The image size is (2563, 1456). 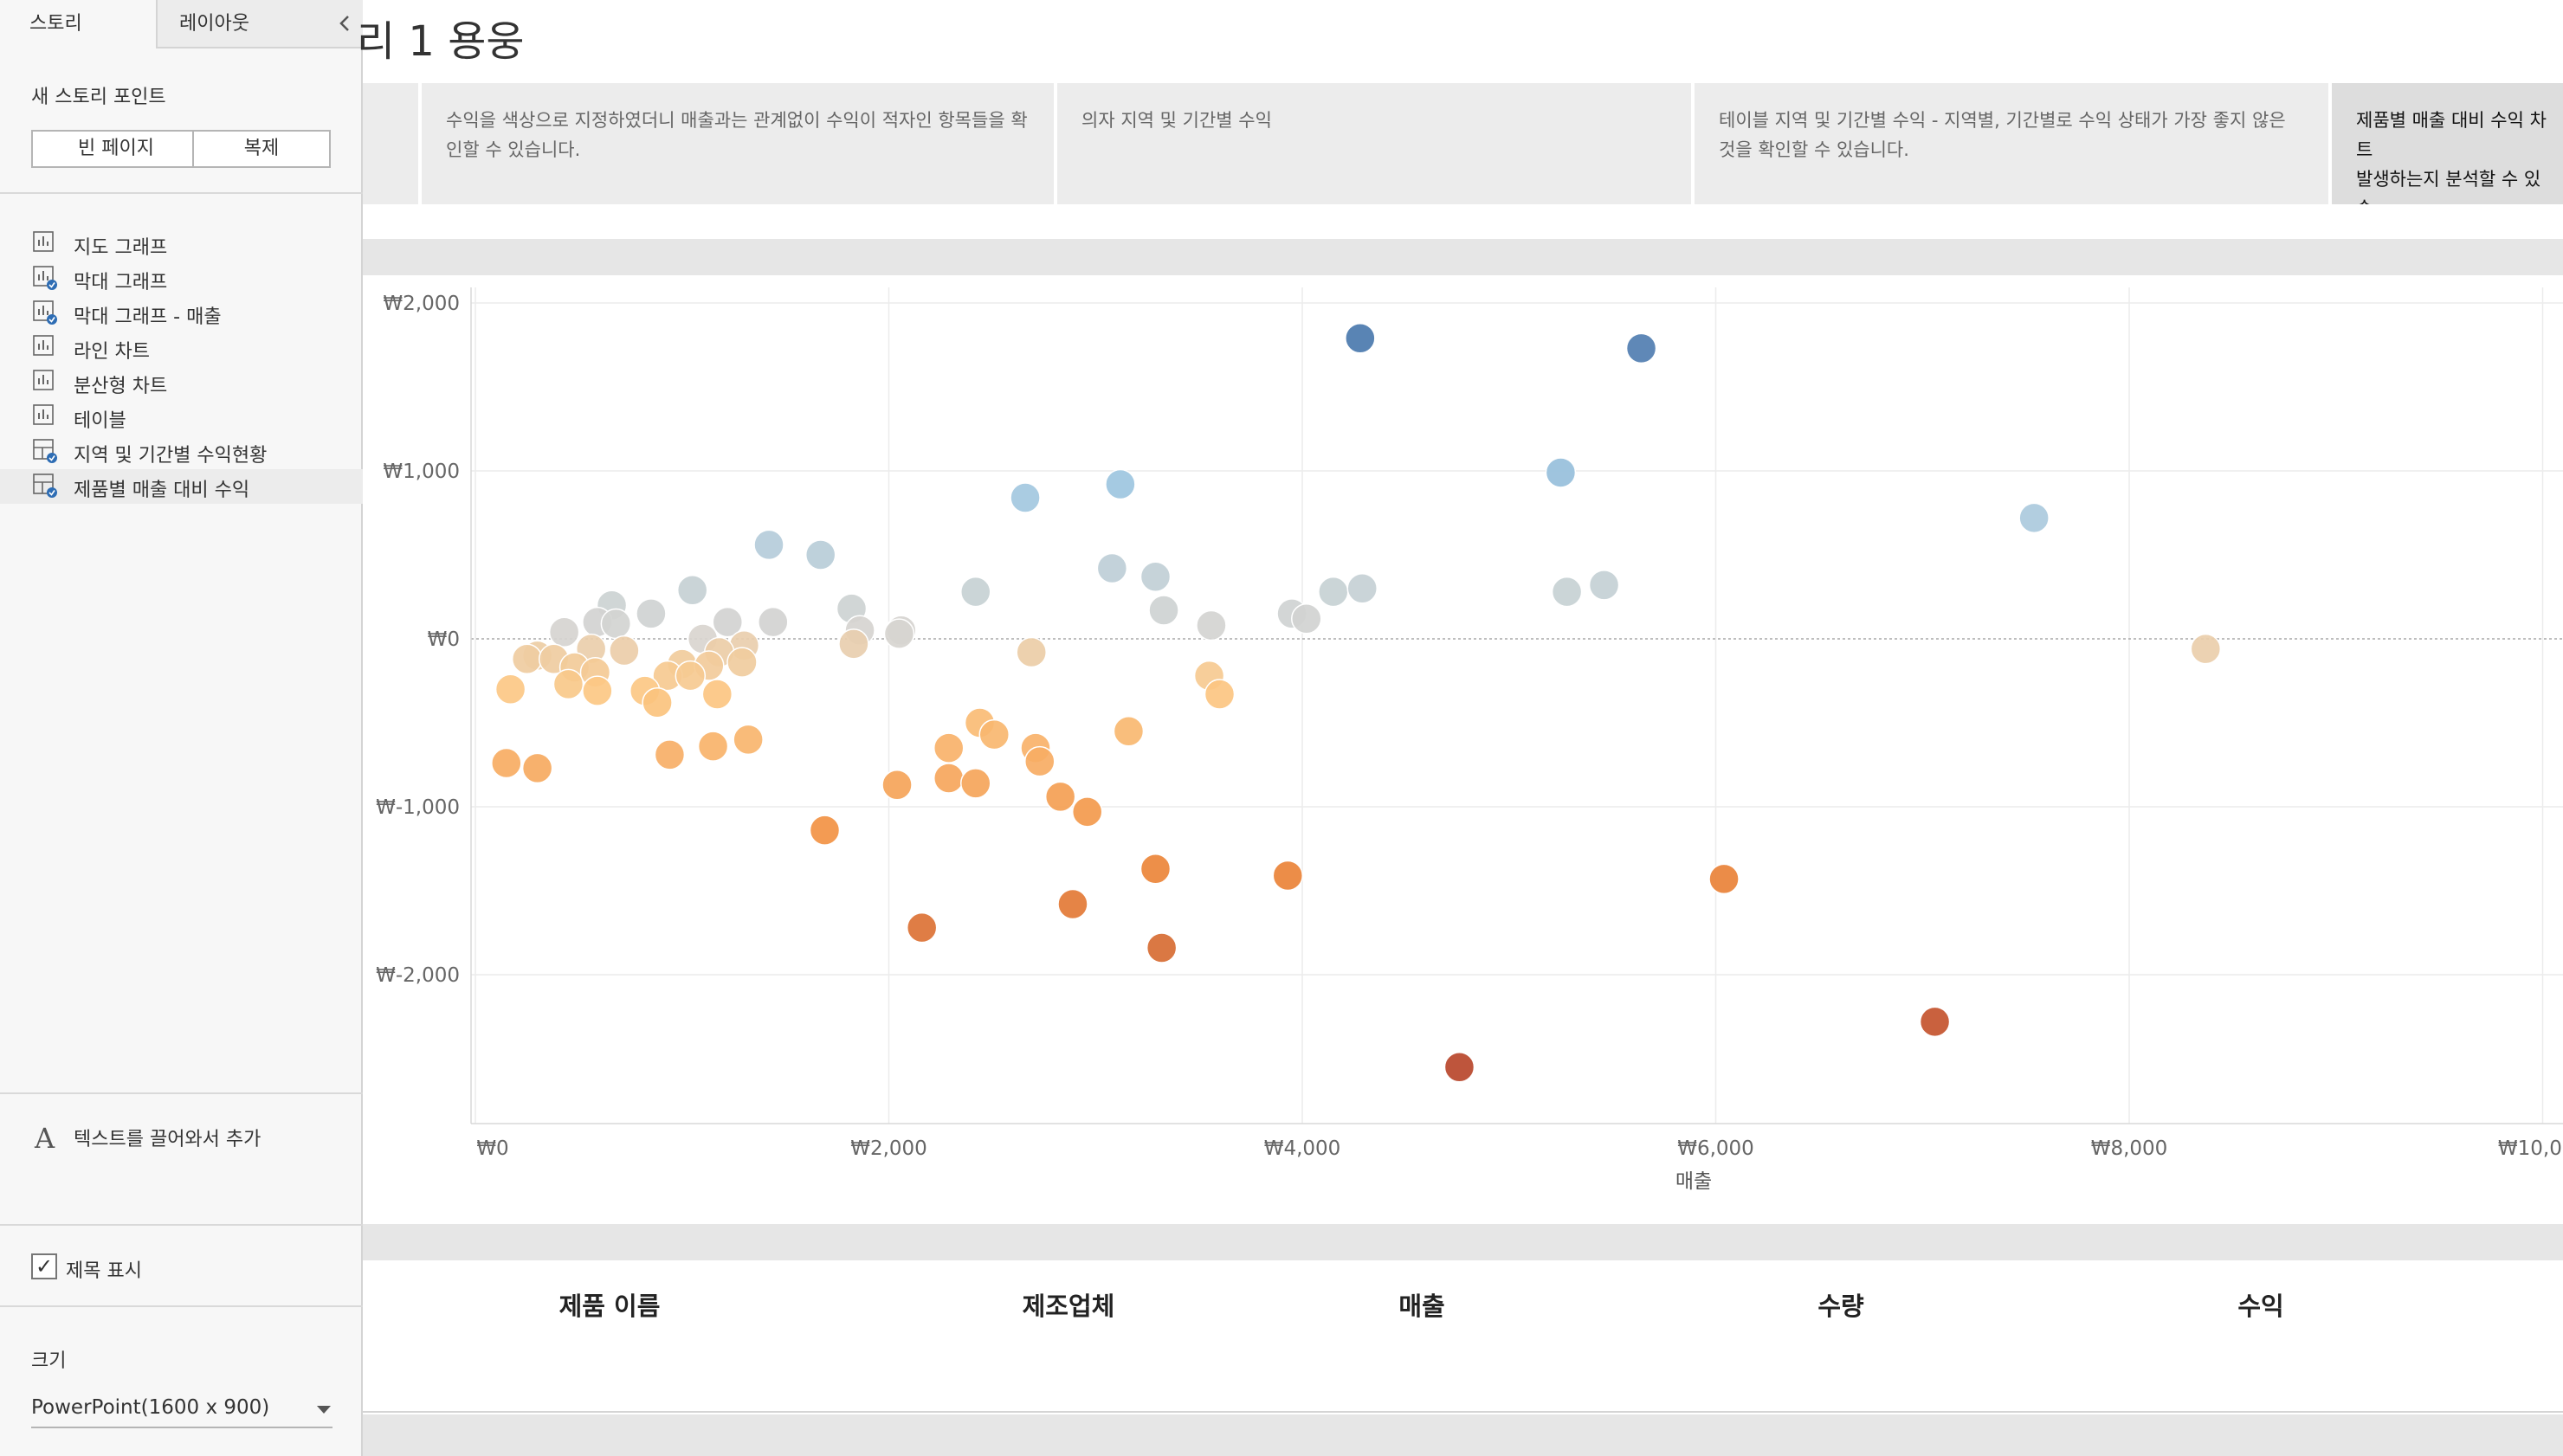 What do you see at coordinates (104, 1269) in the screenshot?
I see `show-title-label: 제목 표시` at bounding box center [104, 1269].